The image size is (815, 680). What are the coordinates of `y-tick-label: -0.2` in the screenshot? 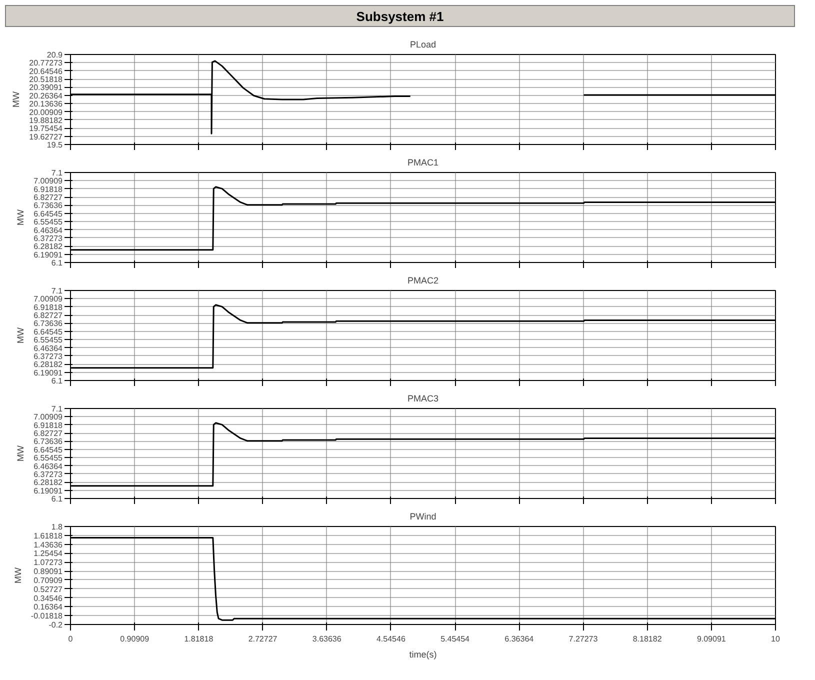 It's located at (56, 625).